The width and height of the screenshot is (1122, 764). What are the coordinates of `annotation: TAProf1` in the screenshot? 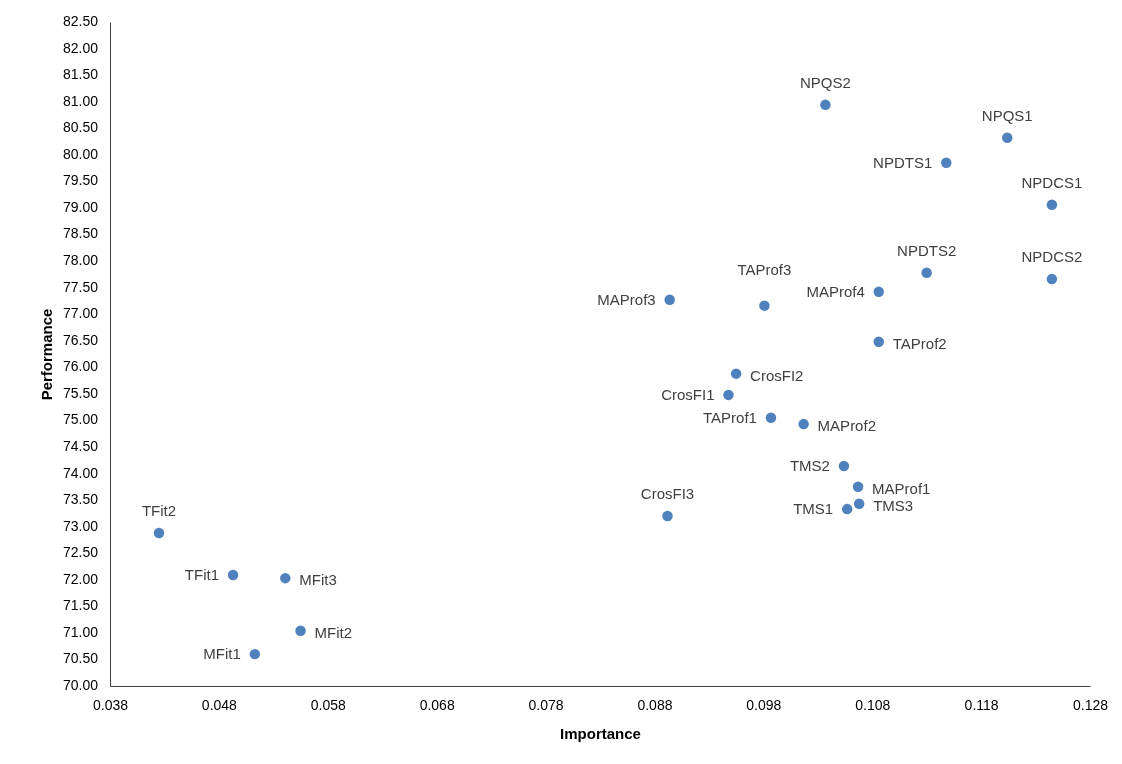 It's located at (730, 417).